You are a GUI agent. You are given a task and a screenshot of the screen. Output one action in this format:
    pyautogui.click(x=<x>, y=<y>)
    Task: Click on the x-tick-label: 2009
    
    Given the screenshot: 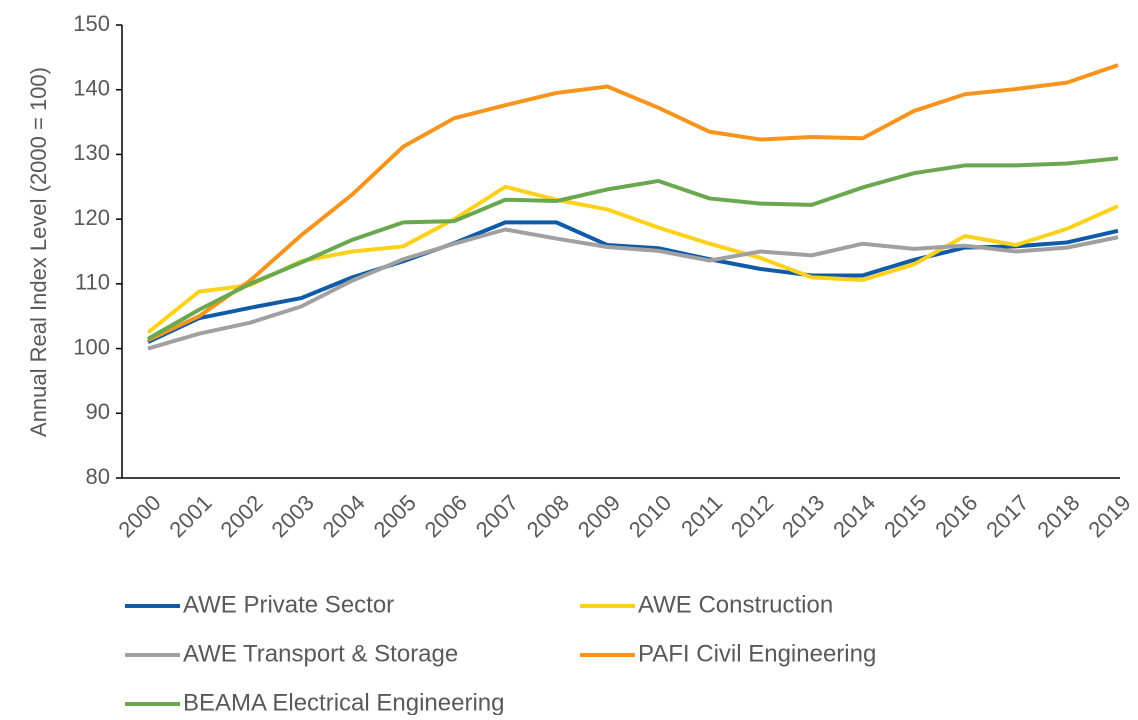 What is the action you would take?
    pyautogui.click(x=599, y=516)
    